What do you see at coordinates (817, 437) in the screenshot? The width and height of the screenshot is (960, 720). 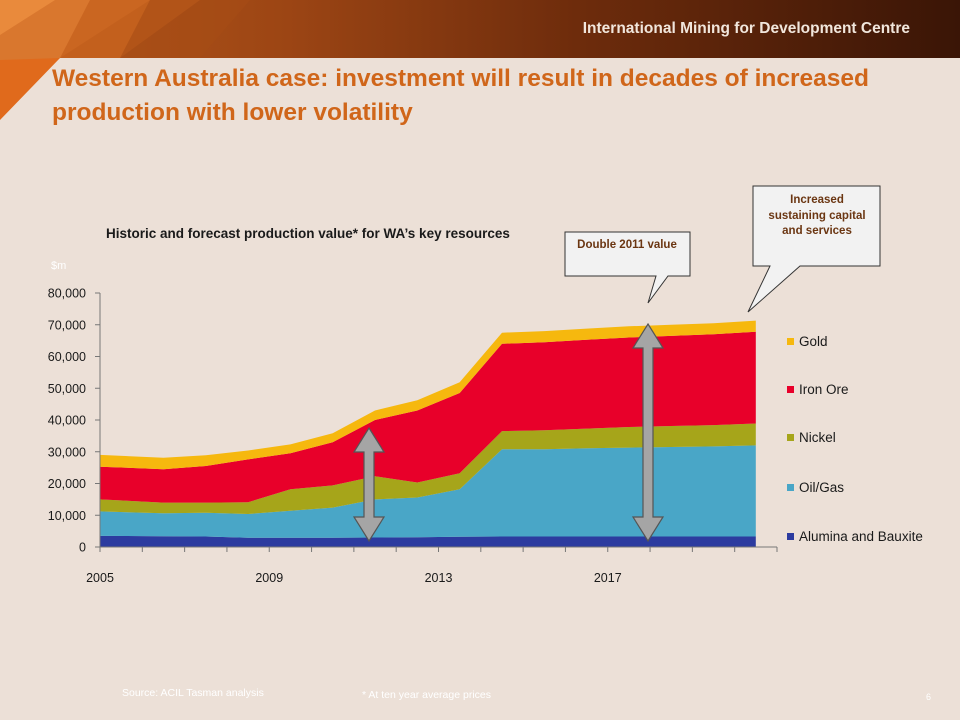 I see `legend-label-nickel: Nickel` at bounding box center [817, 437].